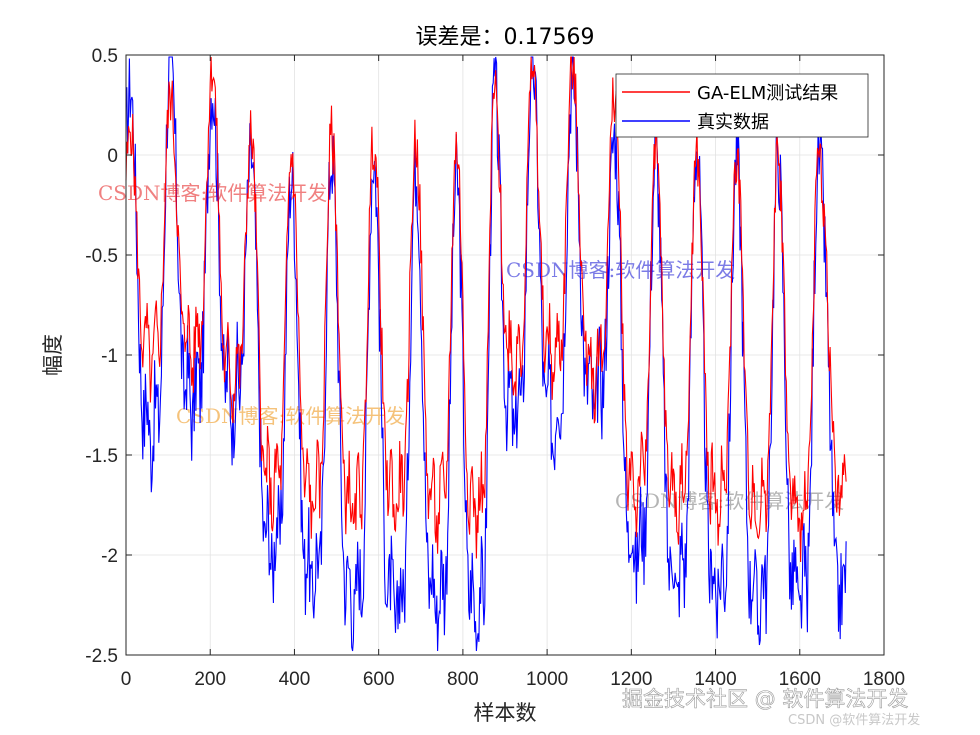 This screenshot has width=980, height=735. I want to click on y-tick-label: 0.5, so click(105, 56).